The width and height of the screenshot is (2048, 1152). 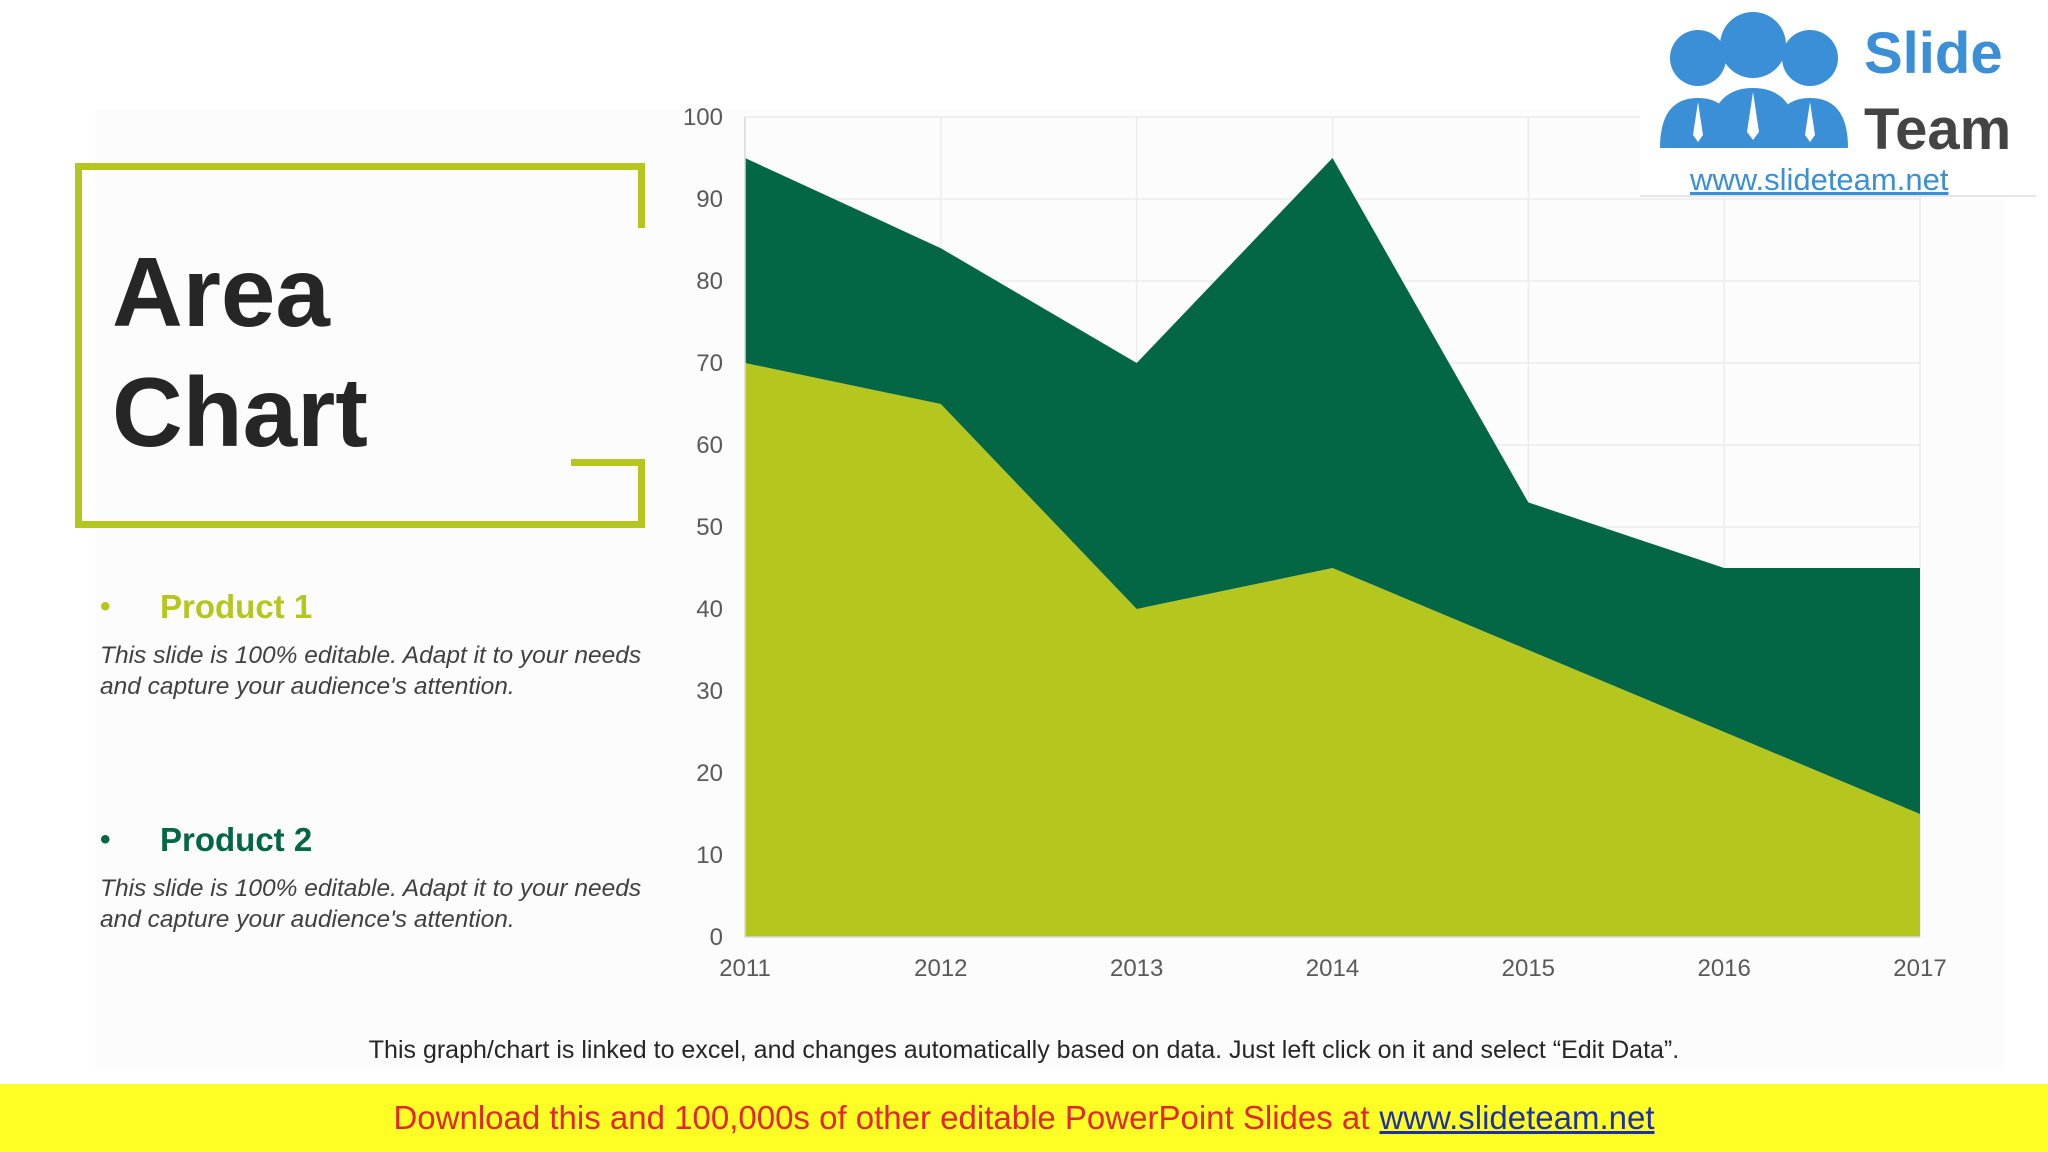 I want to click on people-icon, so click(x=1838, y=98).